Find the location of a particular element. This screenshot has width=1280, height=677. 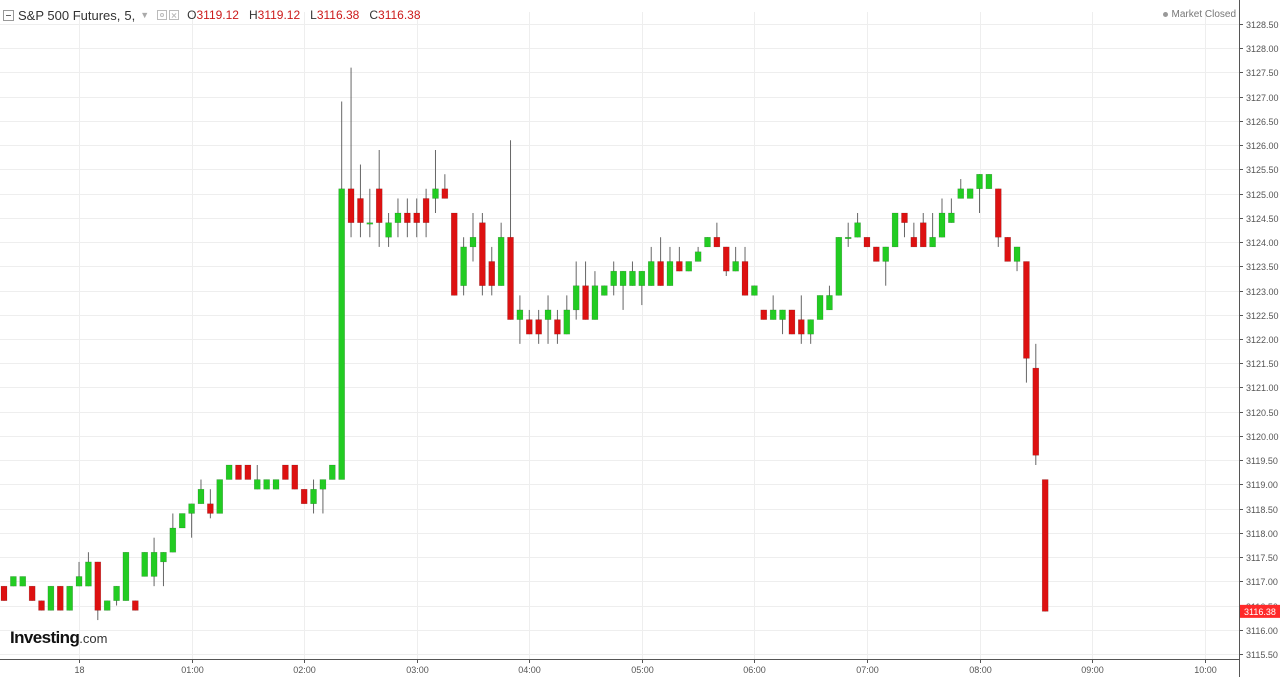

interval-label: 5, is located at coordinates (130, 15).